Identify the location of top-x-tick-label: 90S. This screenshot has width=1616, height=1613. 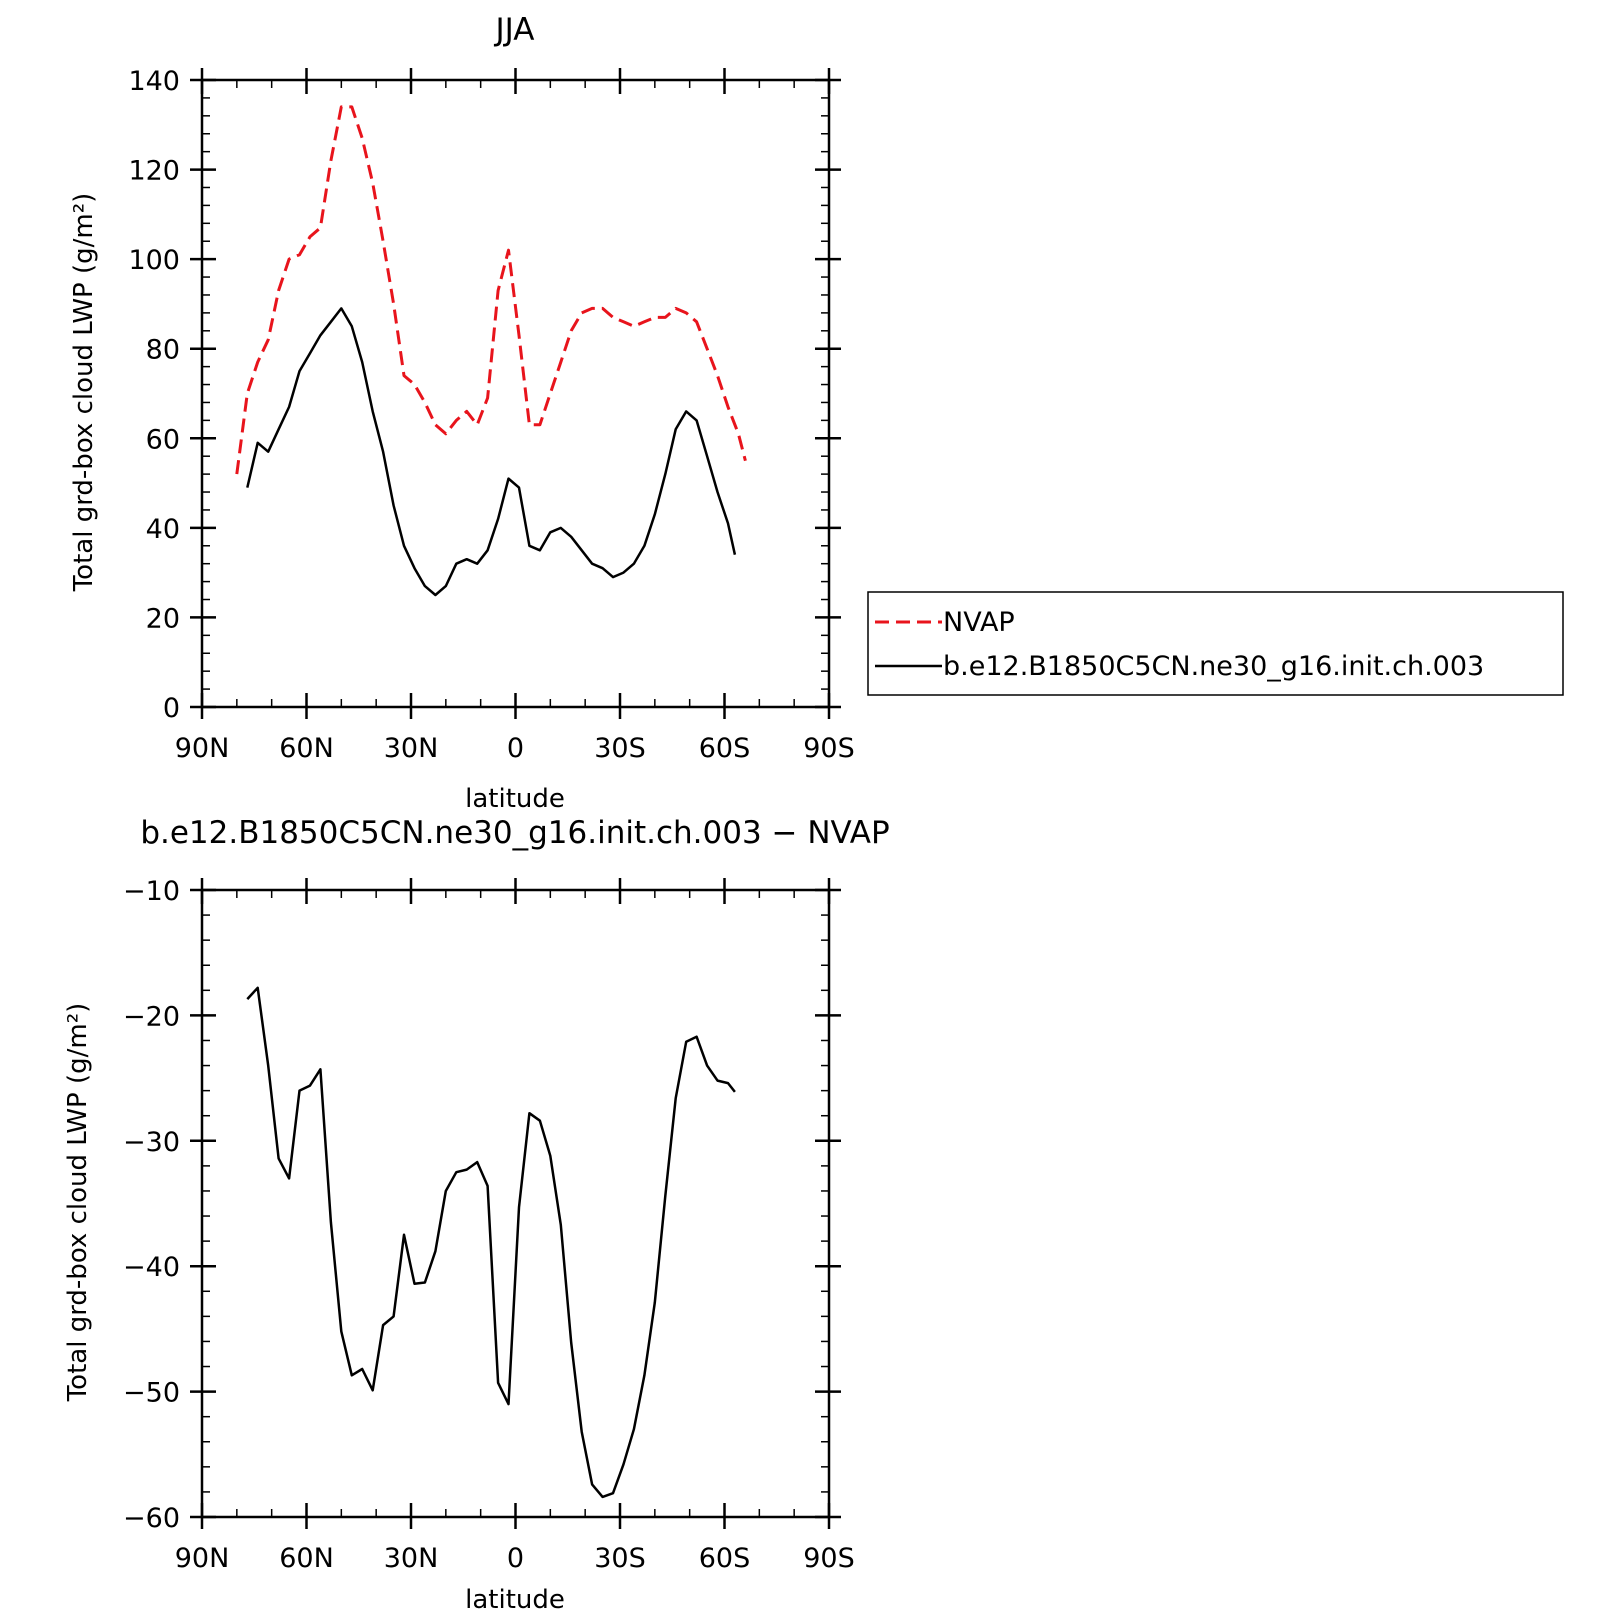
(829, 748).